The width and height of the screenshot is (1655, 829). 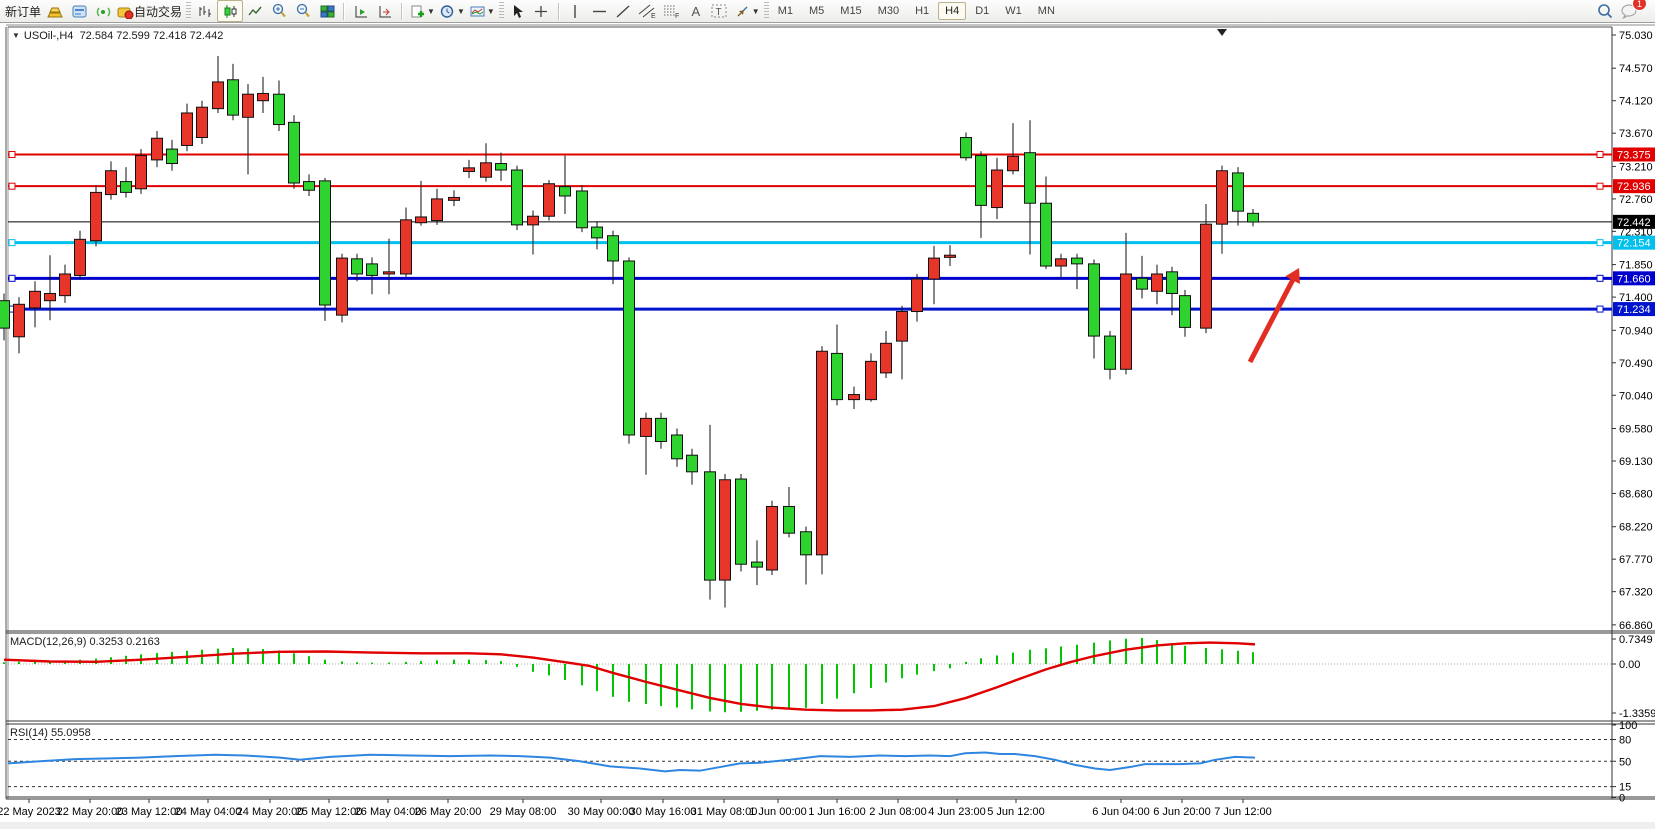 What do you see at coordinates (1636, 560) in the screenshot?
I see `svg-text: 67.770` at bounding box center [1636, 560].